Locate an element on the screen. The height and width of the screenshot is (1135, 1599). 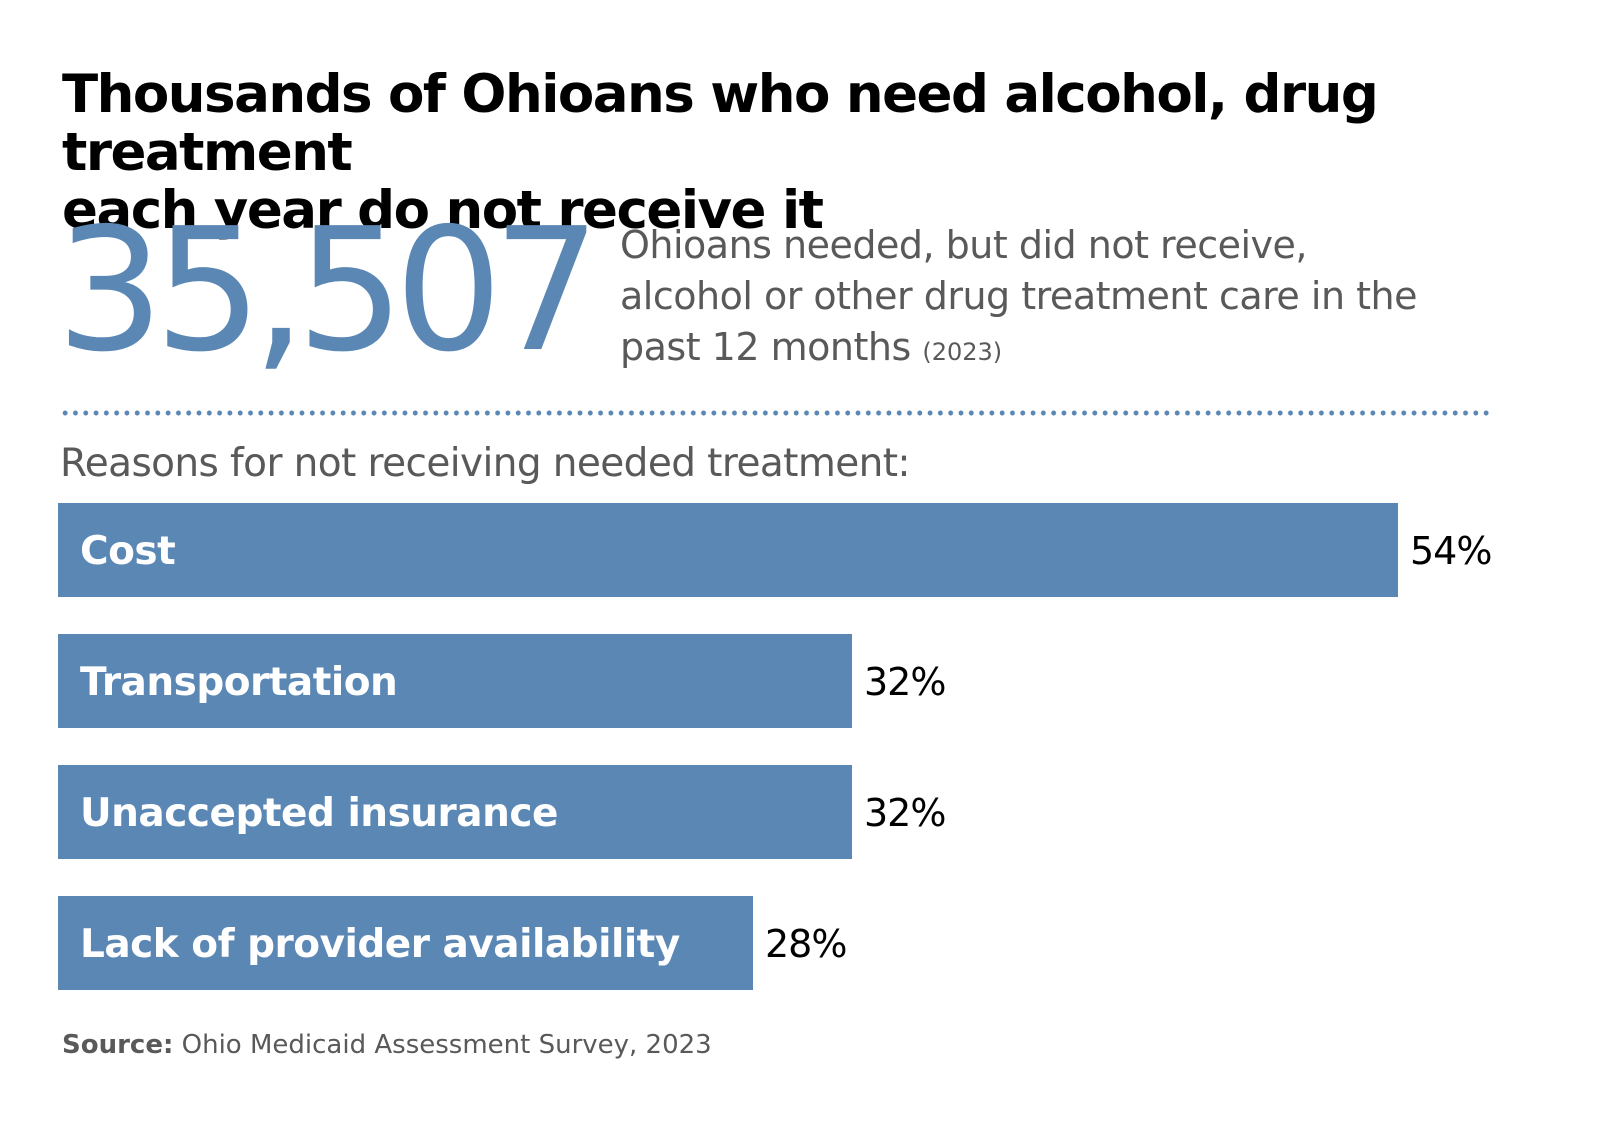
bar-category-label: Cost is located at coordinates (127, 551).